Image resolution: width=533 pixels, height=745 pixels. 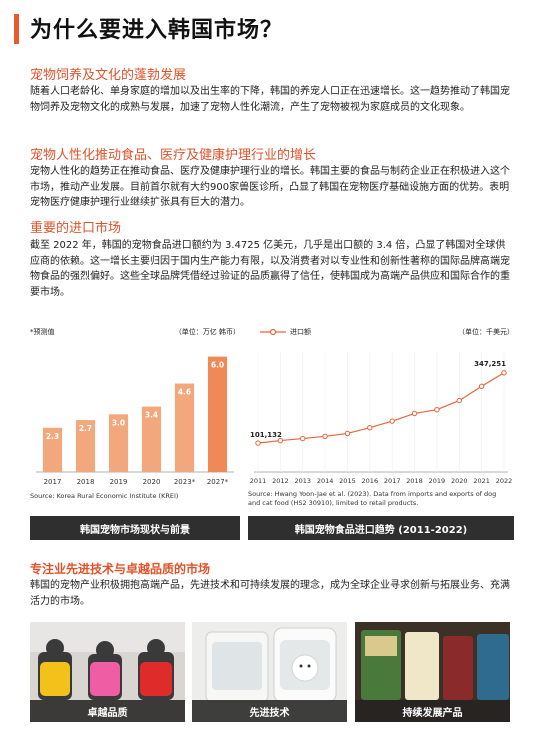 I want to click on line-first-value-label: 101,132, so click(x=266, y=435).